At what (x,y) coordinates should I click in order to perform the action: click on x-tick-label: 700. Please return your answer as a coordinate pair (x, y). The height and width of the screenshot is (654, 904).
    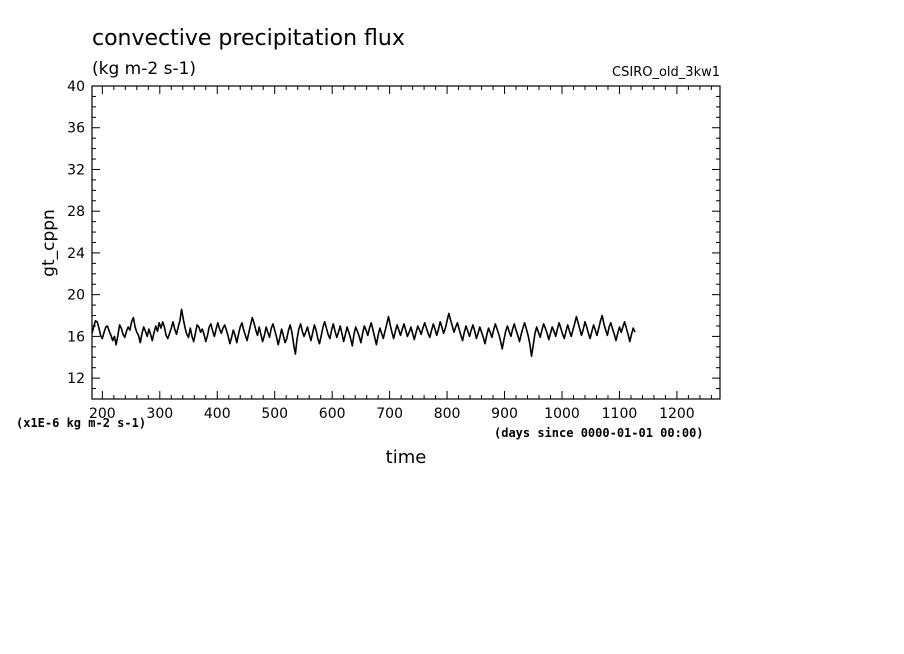
    Looking at the image, I should click on (389, 414).